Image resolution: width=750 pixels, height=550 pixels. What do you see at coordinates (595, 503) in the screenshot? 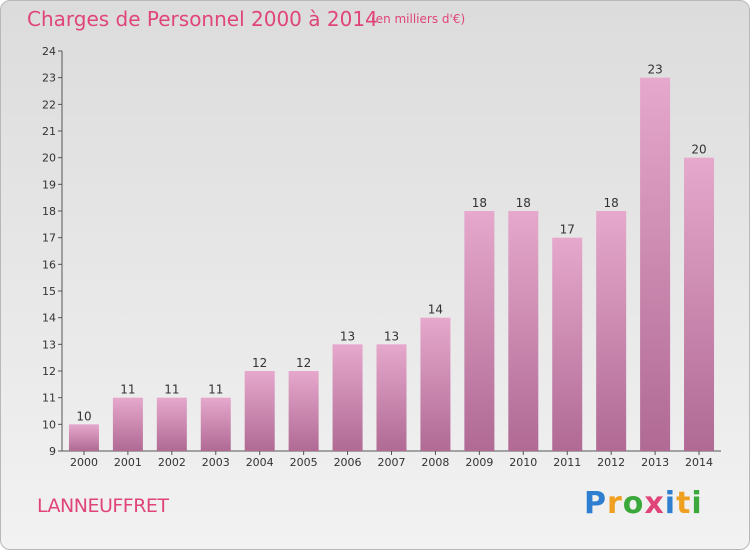
I see `logo-letter: P` at bounding box center [595, 503].